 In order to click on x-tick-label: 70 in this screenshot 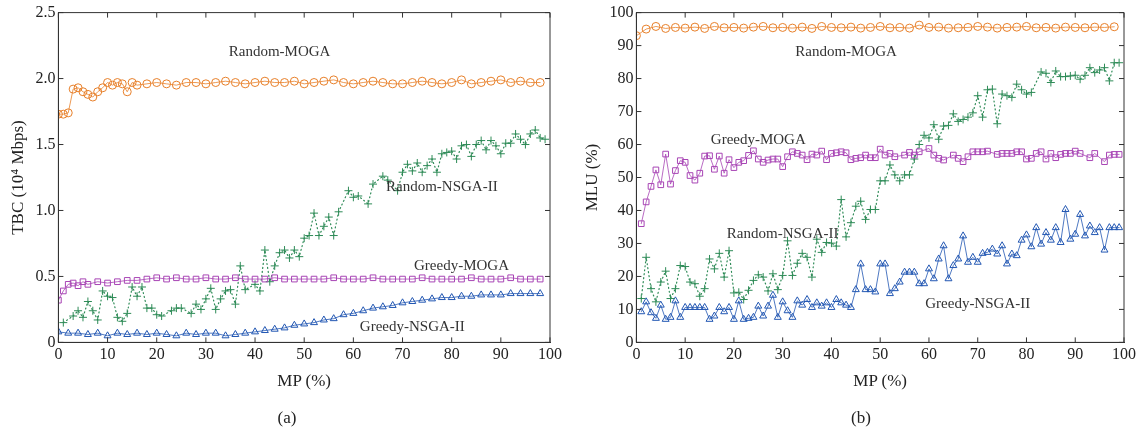, I will do `click(402, 354)`.